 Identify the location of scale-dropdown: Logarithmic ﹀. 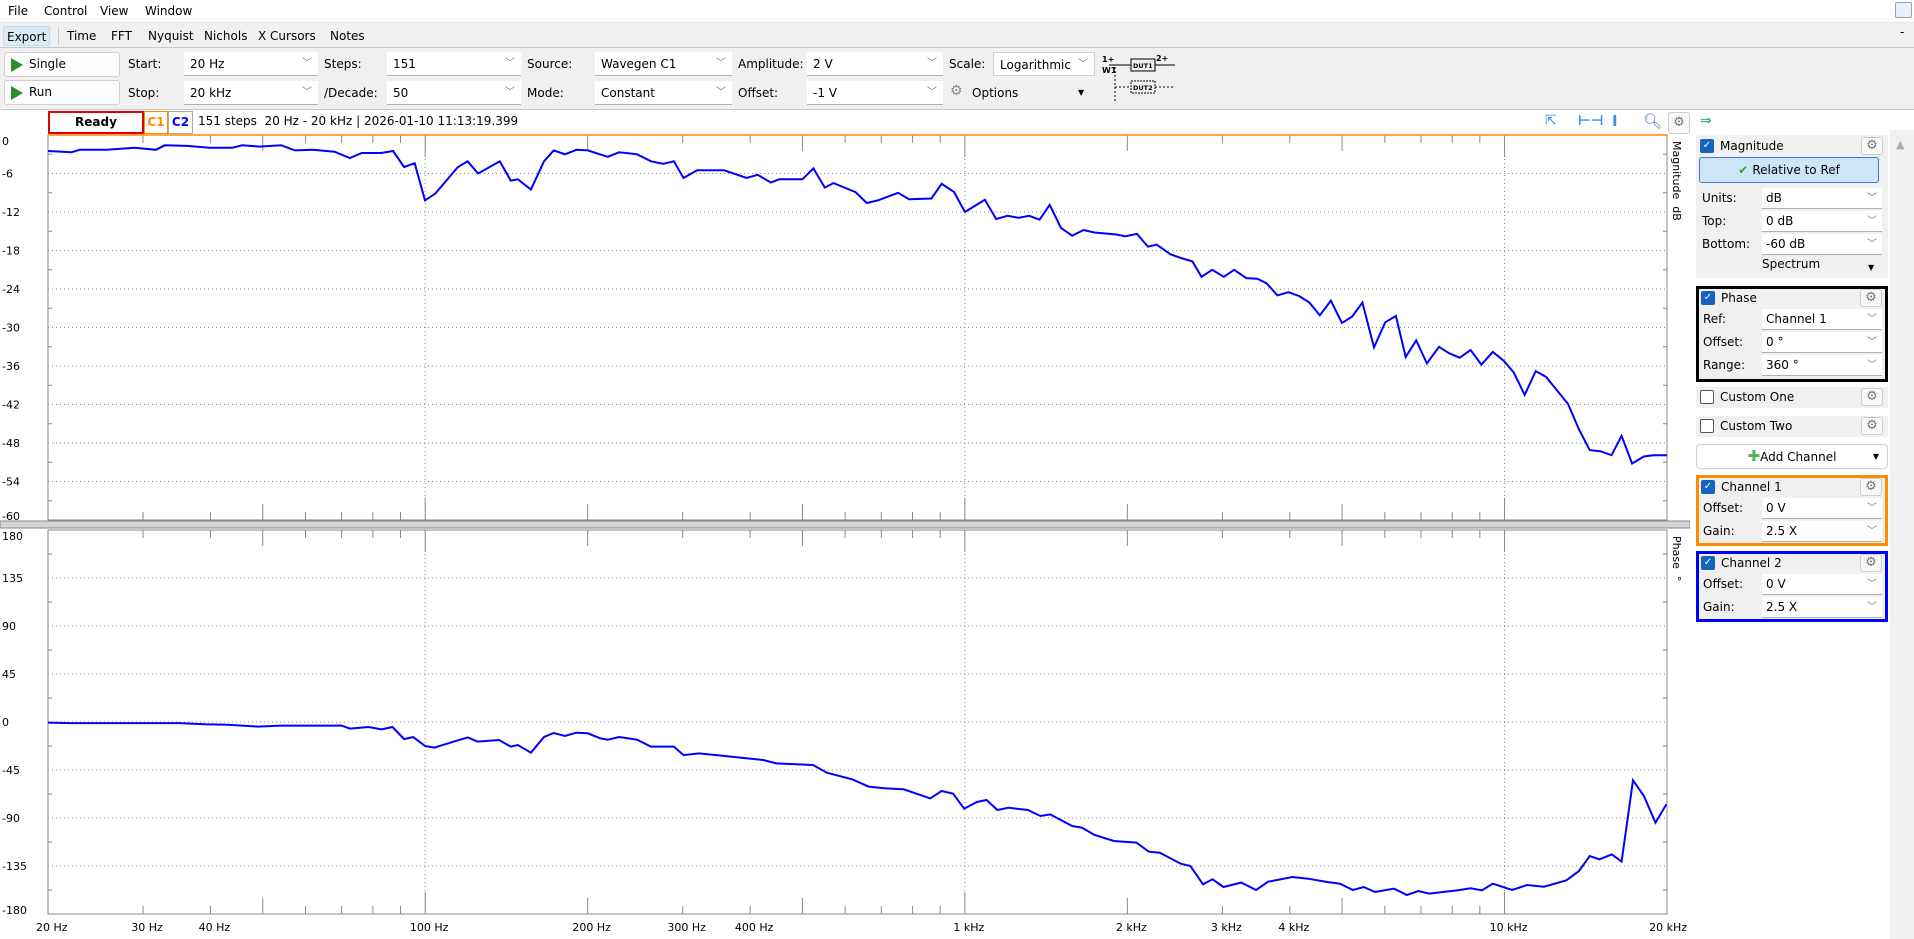
(1044, 64).